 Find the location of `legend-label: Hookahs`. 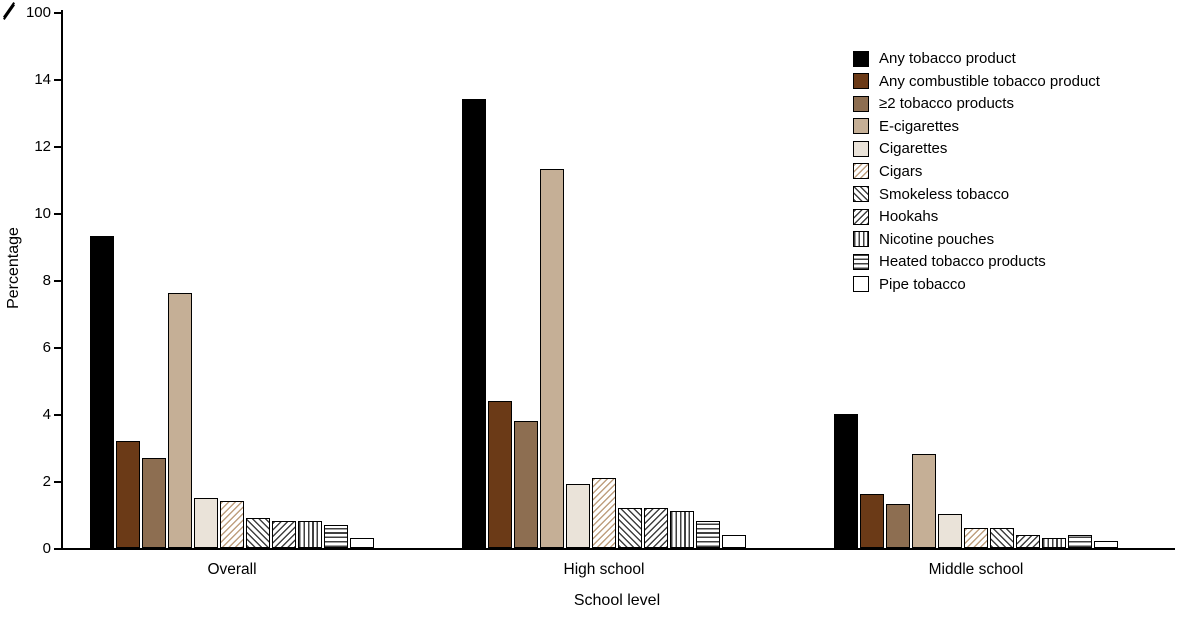

legend-label: Hookahs is located at coordinates (909, 217).